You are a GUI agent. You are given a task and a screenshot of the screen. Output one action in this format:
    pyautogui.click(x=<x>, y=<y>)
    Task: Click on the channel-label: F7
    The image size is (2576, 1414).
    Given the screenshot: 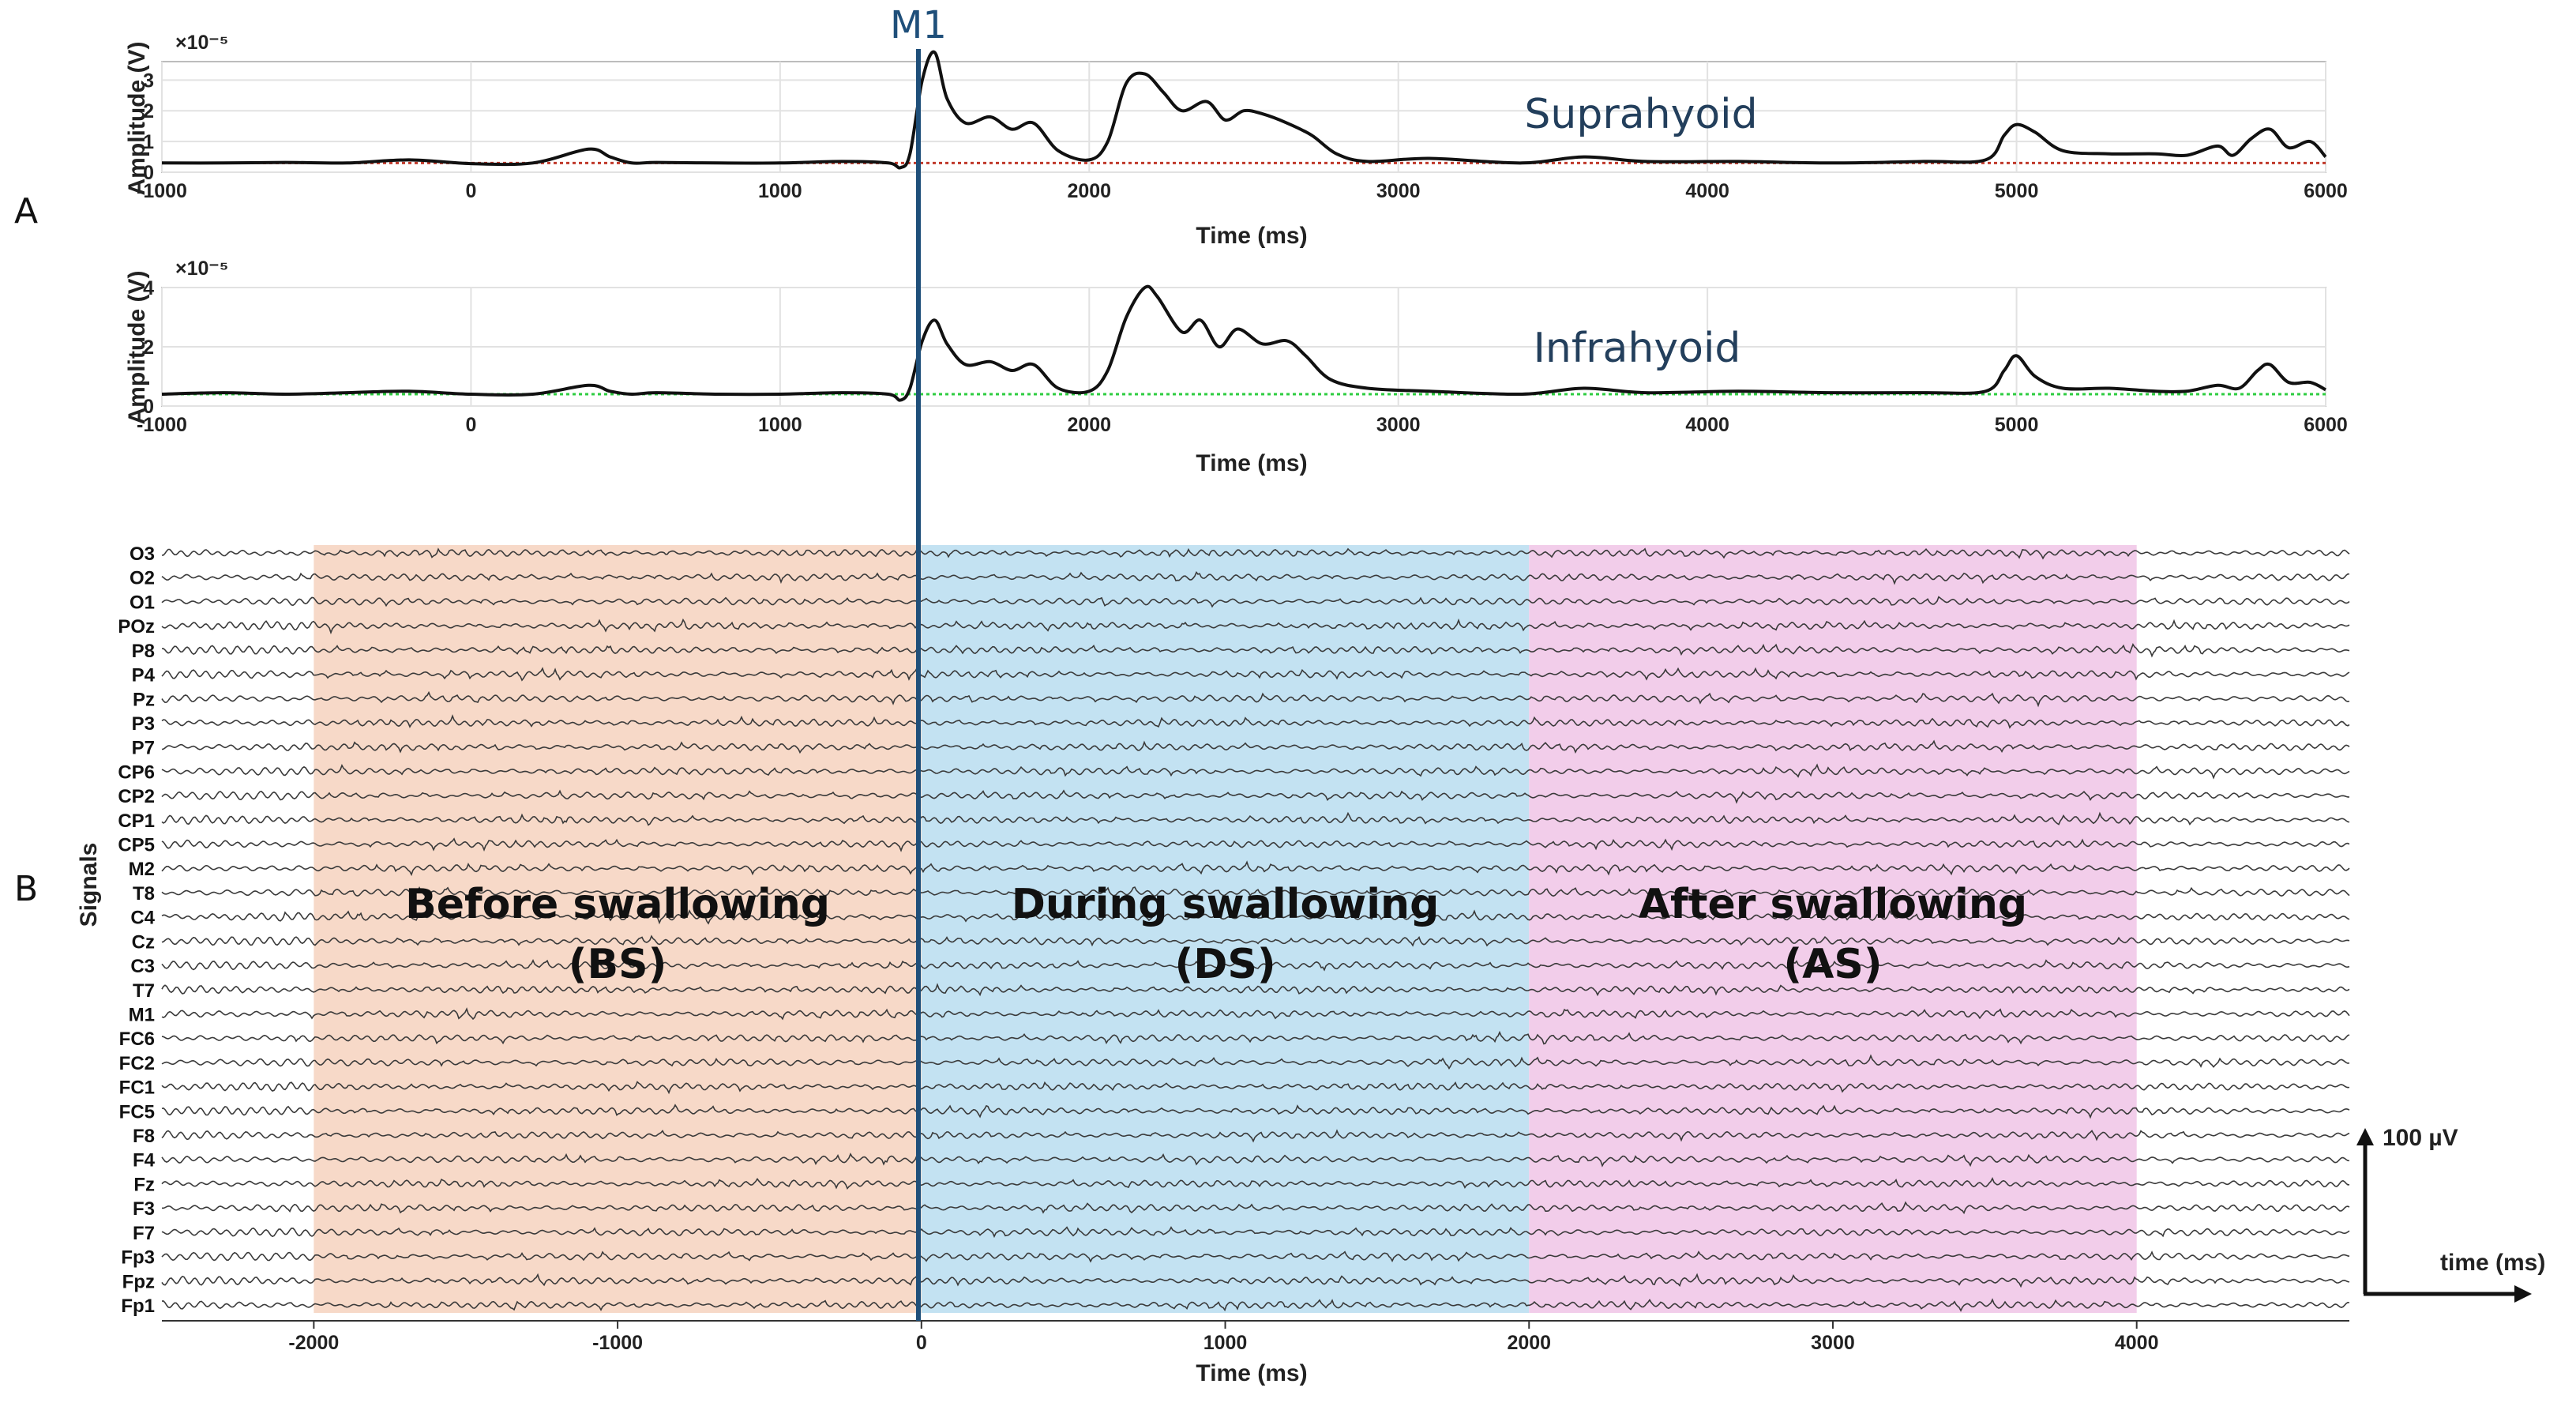 What is the action you would take?
    pyautogui.click(x=144, y=1234)
    